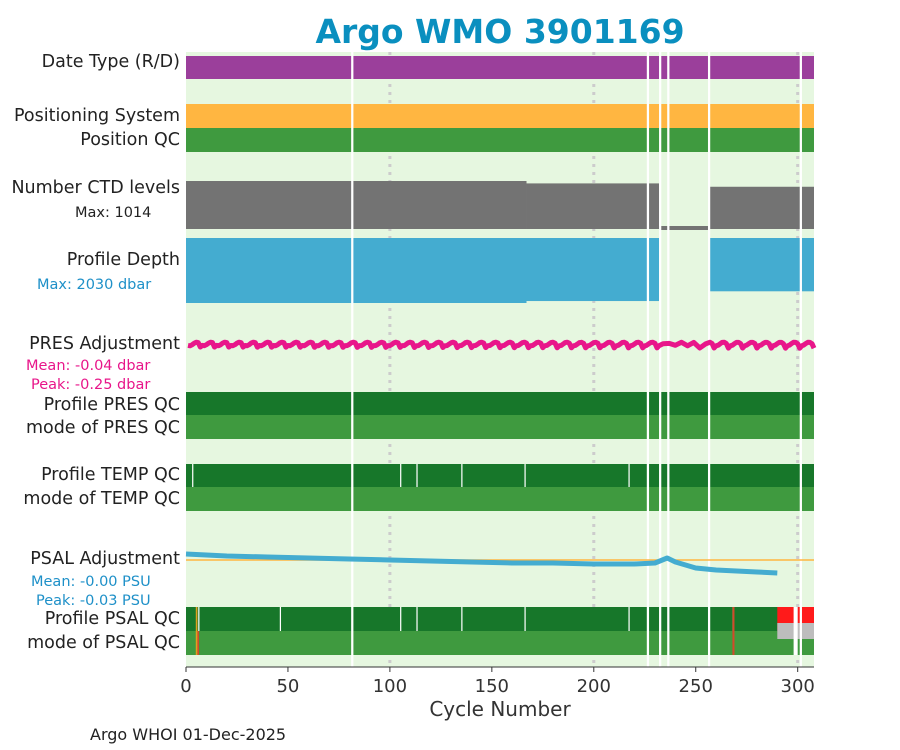 The image size is (900, 750). Describe the element at coordinates (795, 631) in the screenshot. I see `psal-qc-gap` at that location.